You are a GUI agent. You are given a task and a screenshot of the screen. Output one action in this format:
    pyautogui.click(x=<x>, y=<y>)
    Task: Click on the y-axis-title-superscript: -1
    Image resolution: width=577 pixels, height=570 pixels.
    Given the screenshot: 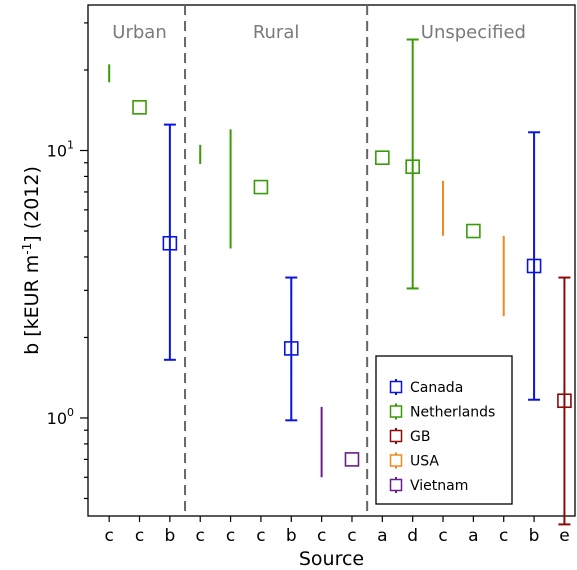 What is the action you would take?
    pyautogui.click(x=27, y=249)
    